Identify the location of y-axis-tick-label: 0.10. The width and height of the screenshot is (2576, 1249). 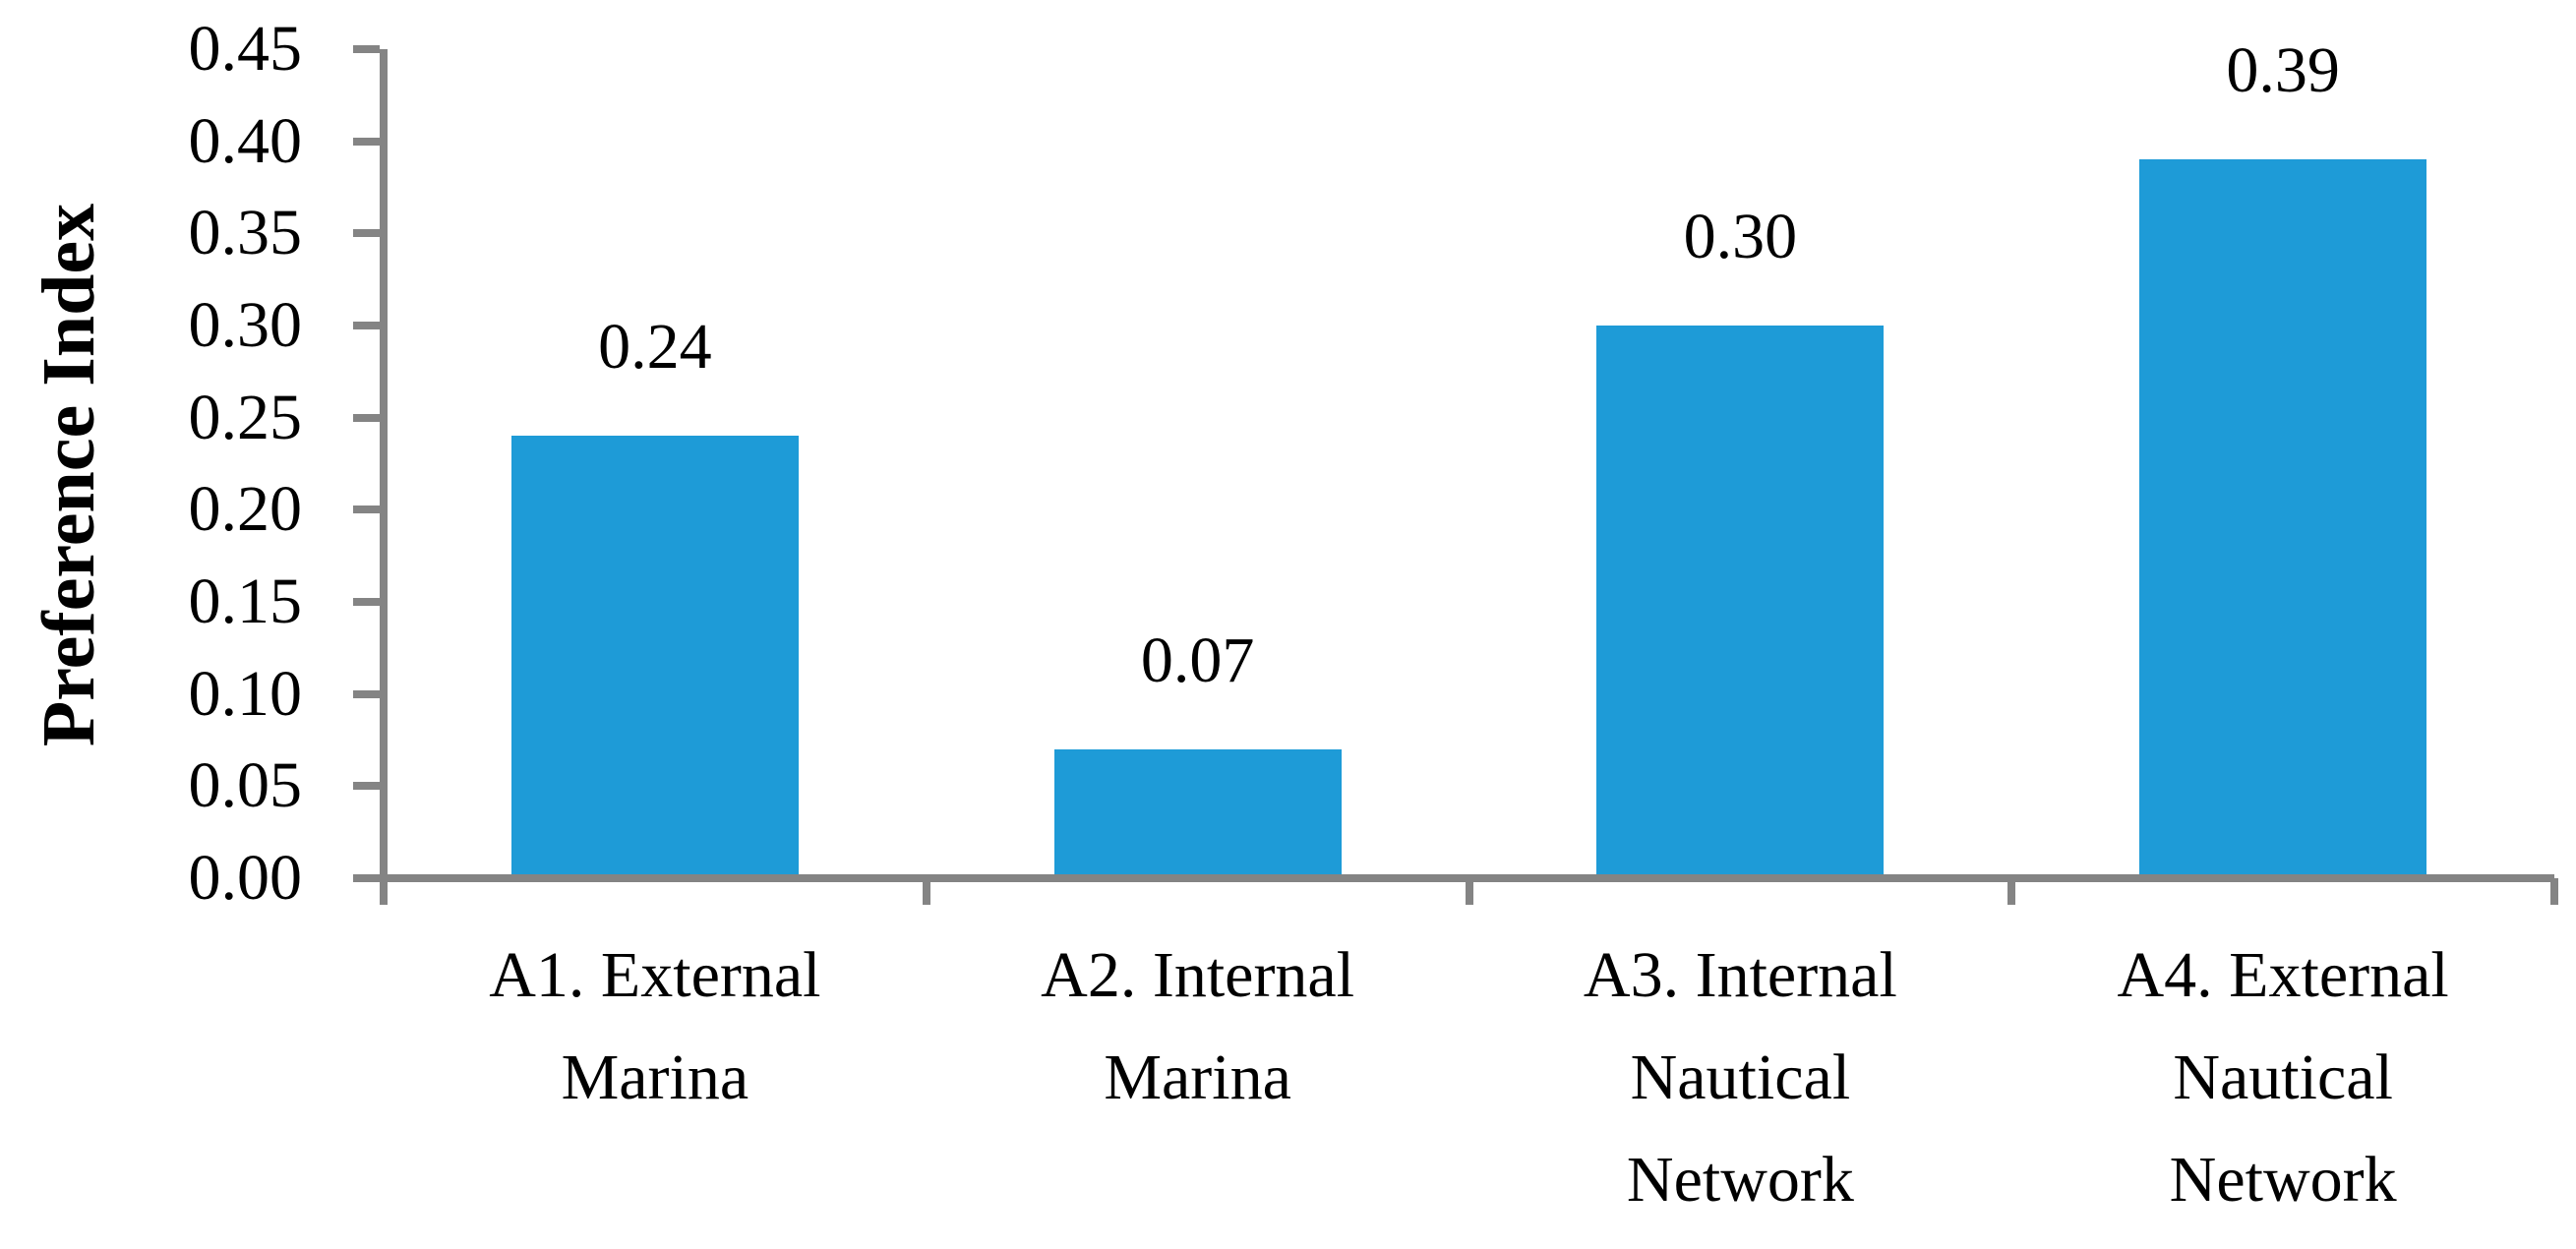
(245, 694).